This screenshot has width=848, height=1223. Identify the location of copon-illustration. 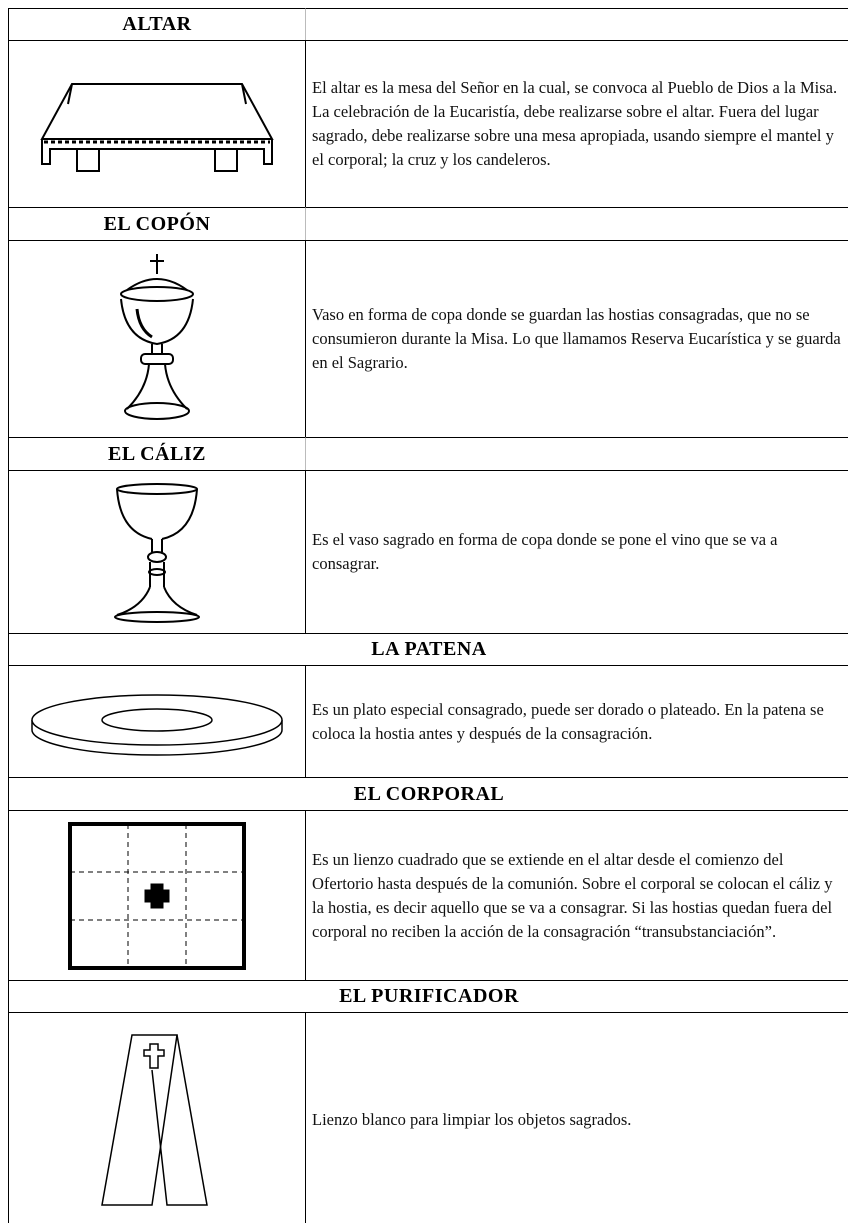
(157, 337).